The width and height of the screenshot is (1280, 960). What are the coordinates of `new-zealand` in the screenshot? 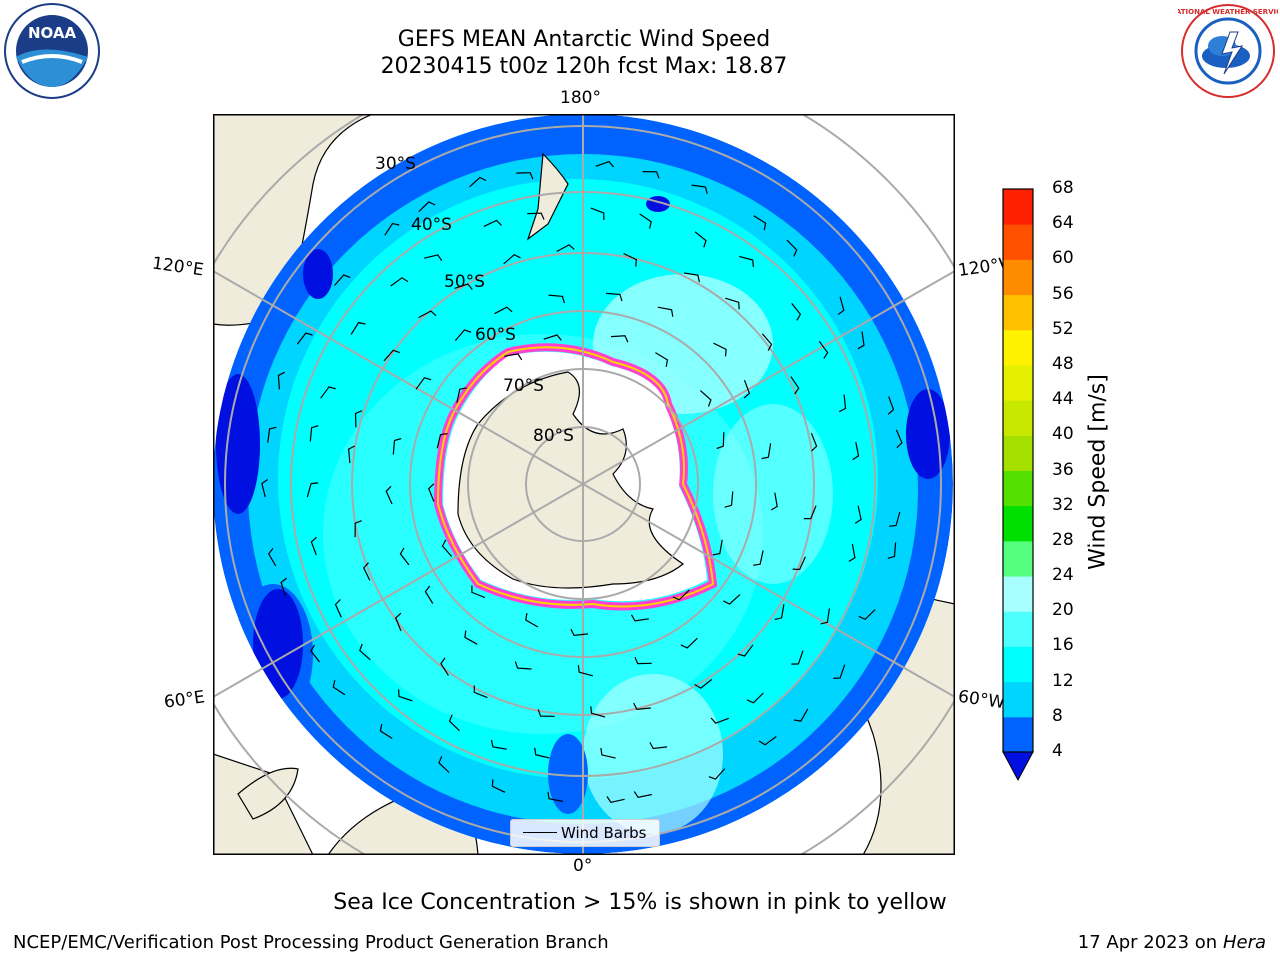 It's located at (547, 196).